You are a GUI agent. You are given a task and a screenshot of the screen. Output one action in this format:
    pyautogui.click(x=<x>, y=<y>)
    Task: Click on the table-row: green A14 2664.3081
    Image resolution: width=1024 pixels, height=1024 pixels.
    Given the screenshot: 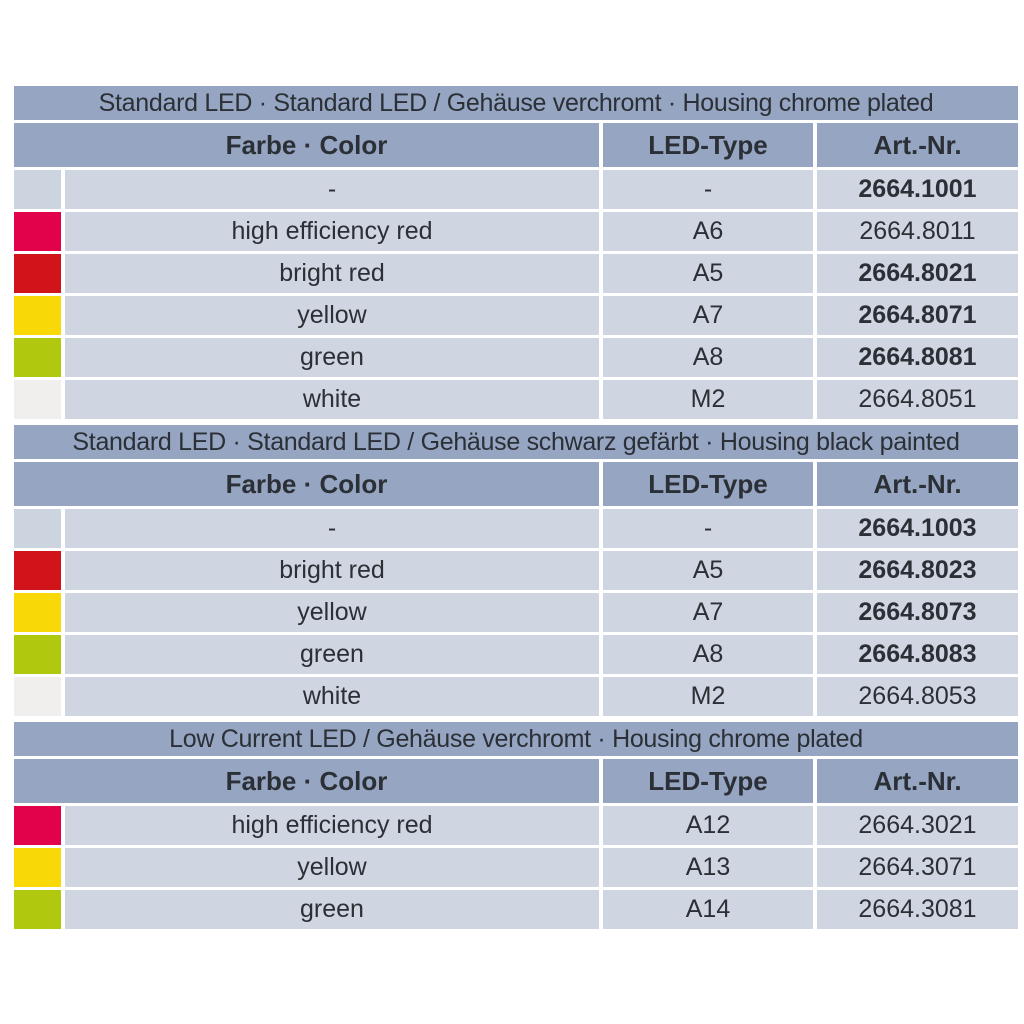 What is the action you would take?
    pyautogui.click(x=516, y=909)
    